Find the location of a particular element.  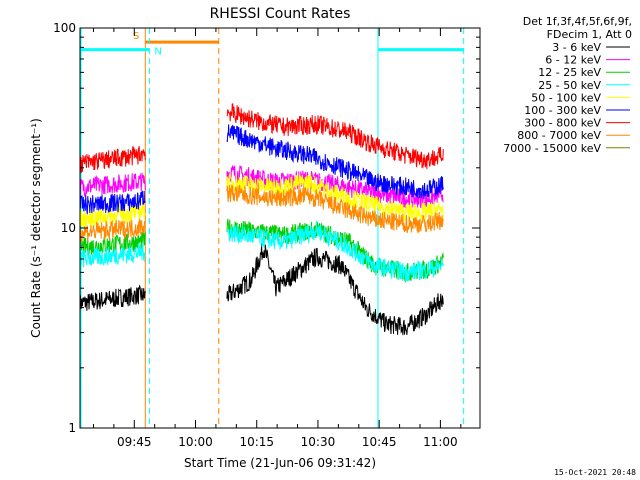

y-tick-label: 100 is located at coordinates (64, 28).